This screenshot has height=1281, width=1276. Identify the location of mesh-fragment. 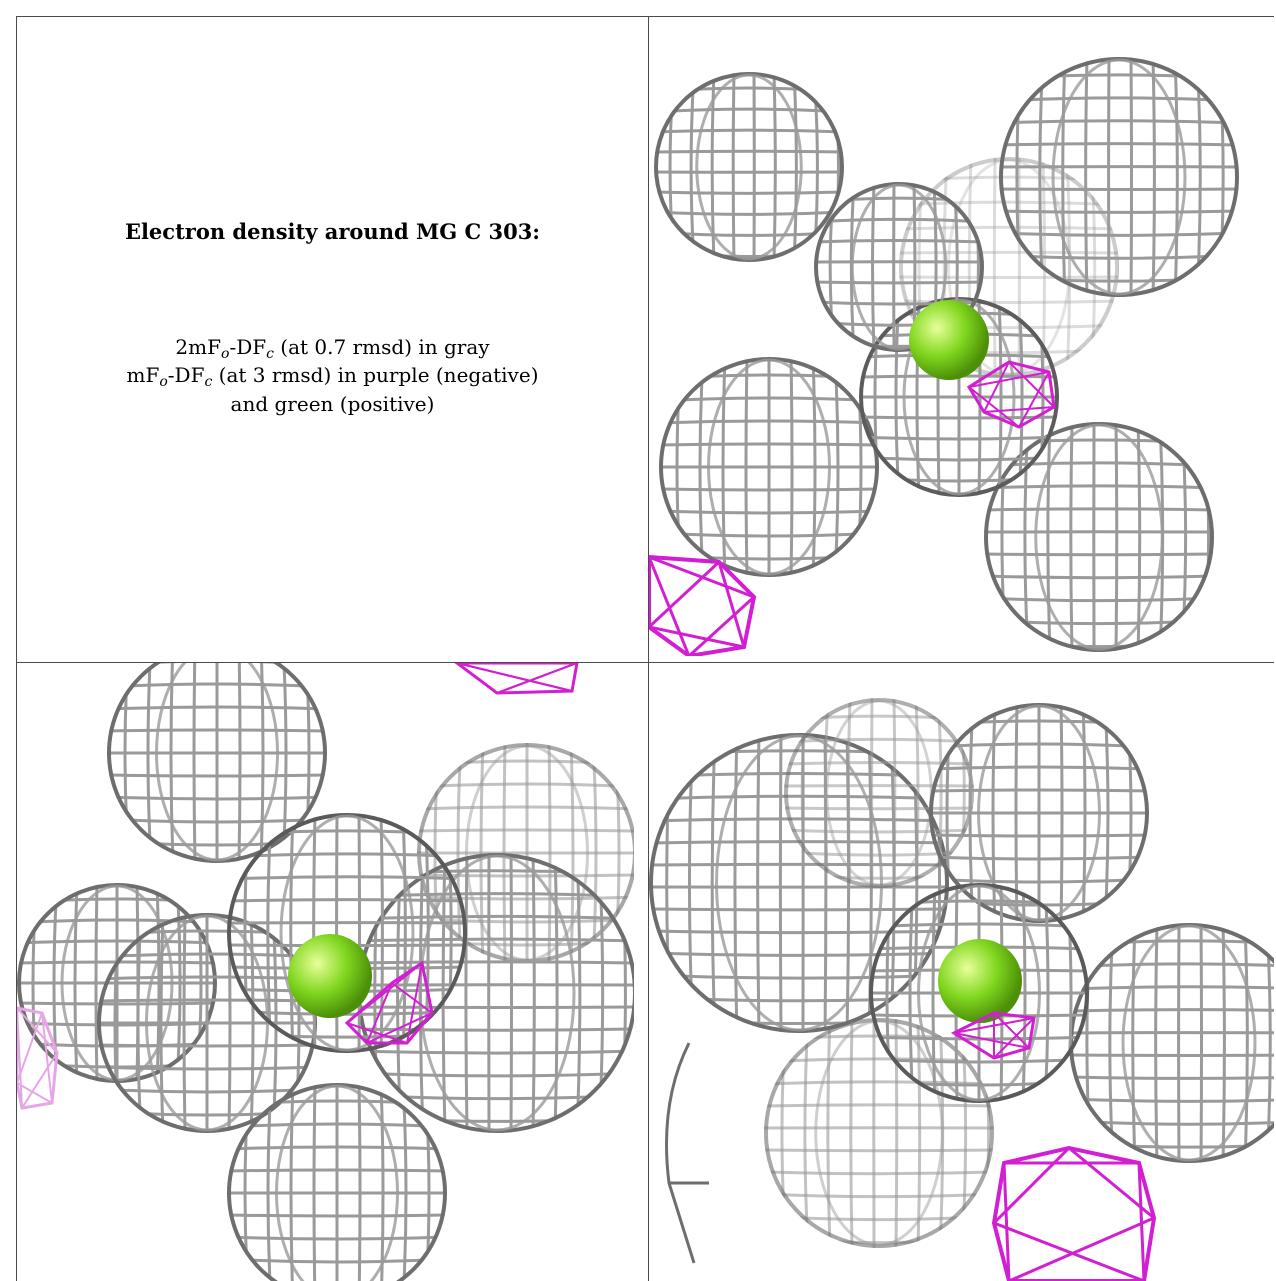
(687, 1153).